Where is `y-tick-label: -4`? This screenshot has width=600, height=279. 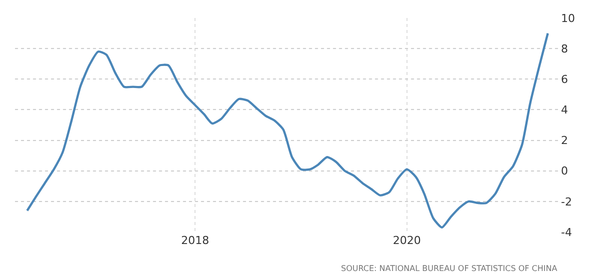 y-tick-label: -4 is located at coordinates (566, 232).